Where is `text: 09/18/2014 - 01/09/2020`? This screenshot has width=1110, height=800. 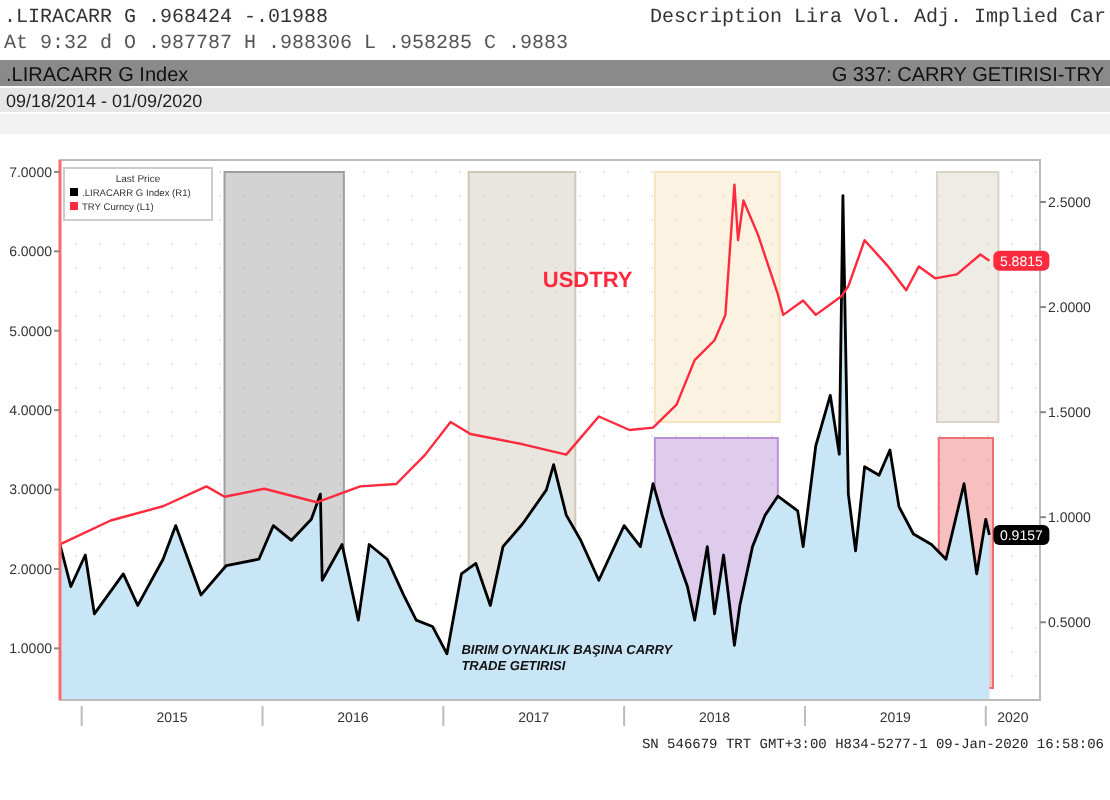 text: 09/18/2014 - 01/09/2020 is located at coordinates (104, 101).